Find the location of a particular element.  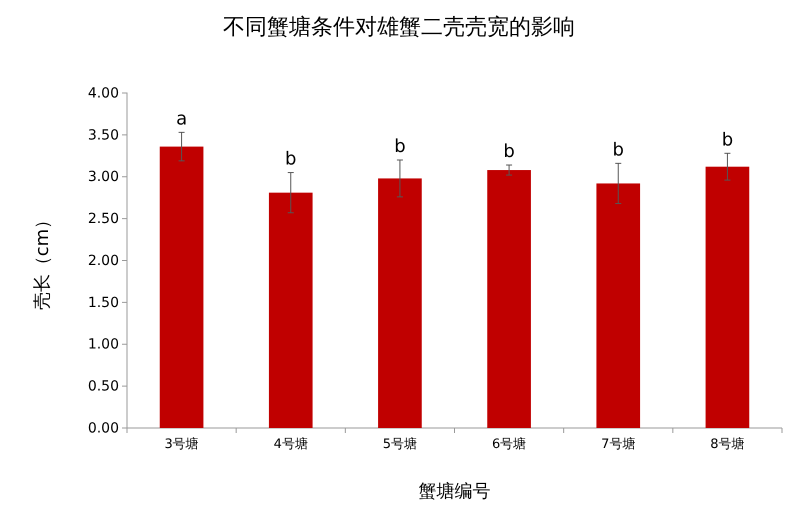

y-tick-label: 3.00 is located at coordinates (103, 177).